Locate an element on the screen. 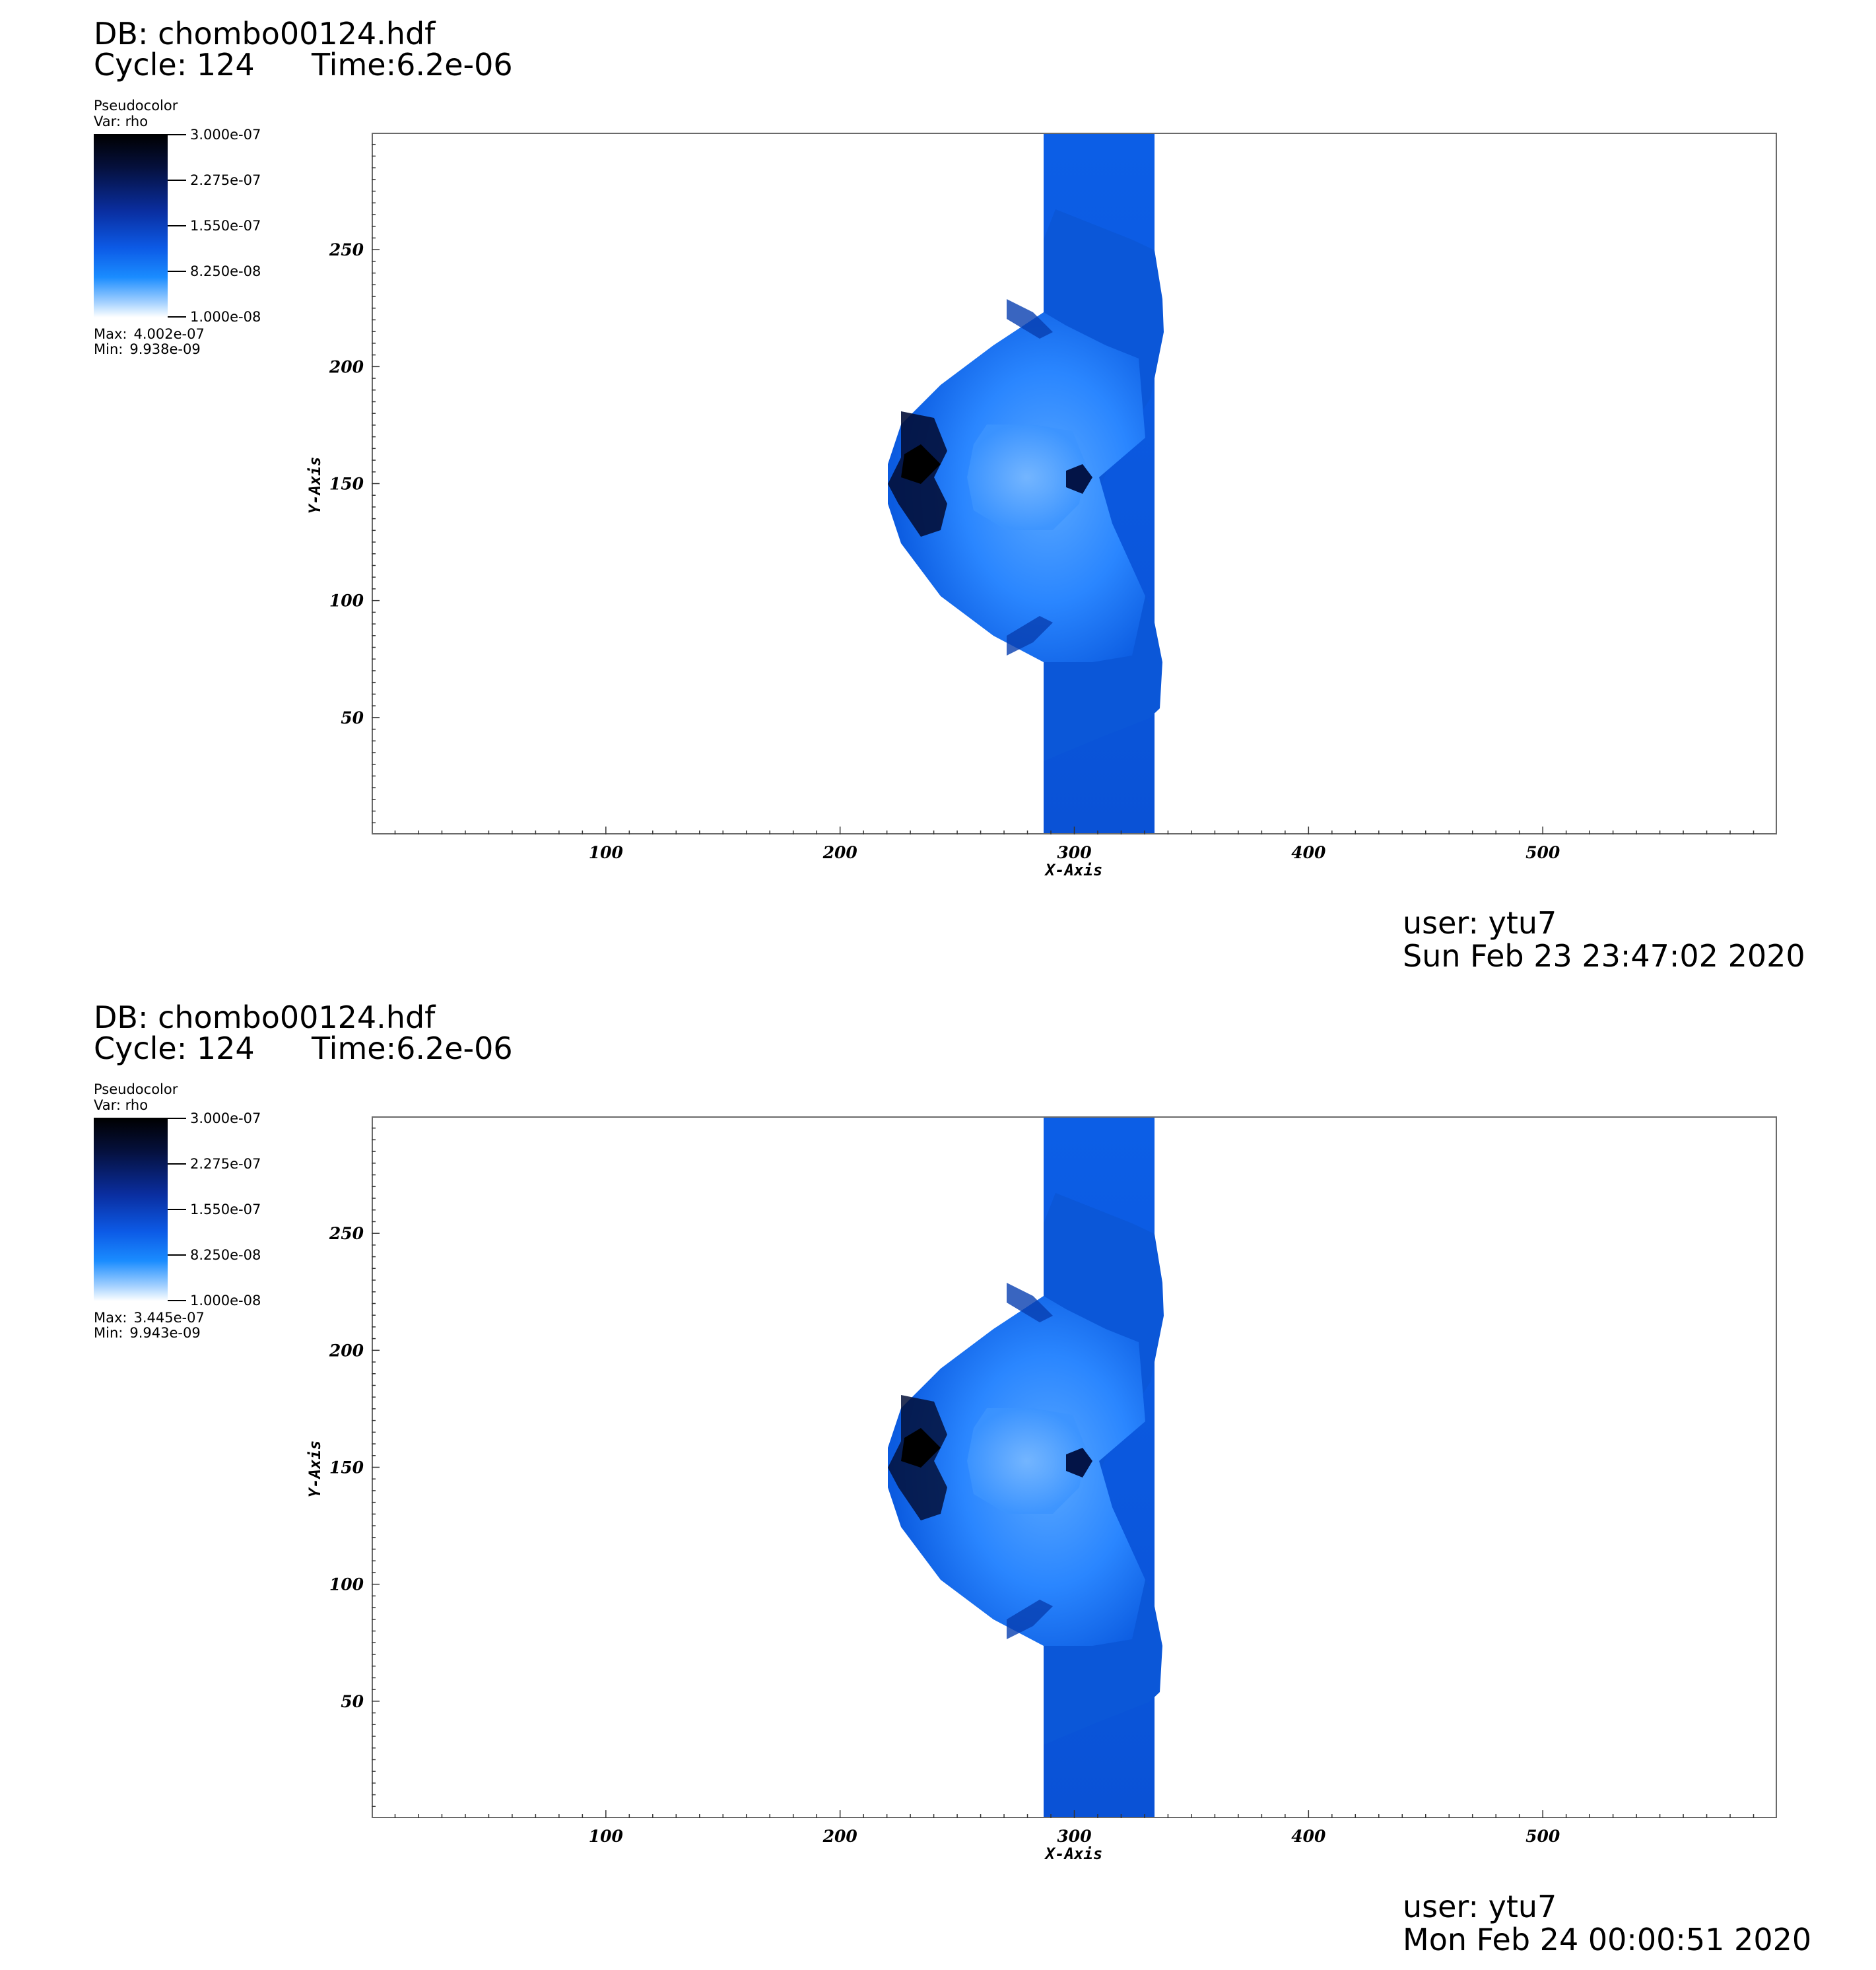 The height and width of the screenshot is (1970, 1876). min-value: 9.938e-09 is located at coordinates (165, 349).